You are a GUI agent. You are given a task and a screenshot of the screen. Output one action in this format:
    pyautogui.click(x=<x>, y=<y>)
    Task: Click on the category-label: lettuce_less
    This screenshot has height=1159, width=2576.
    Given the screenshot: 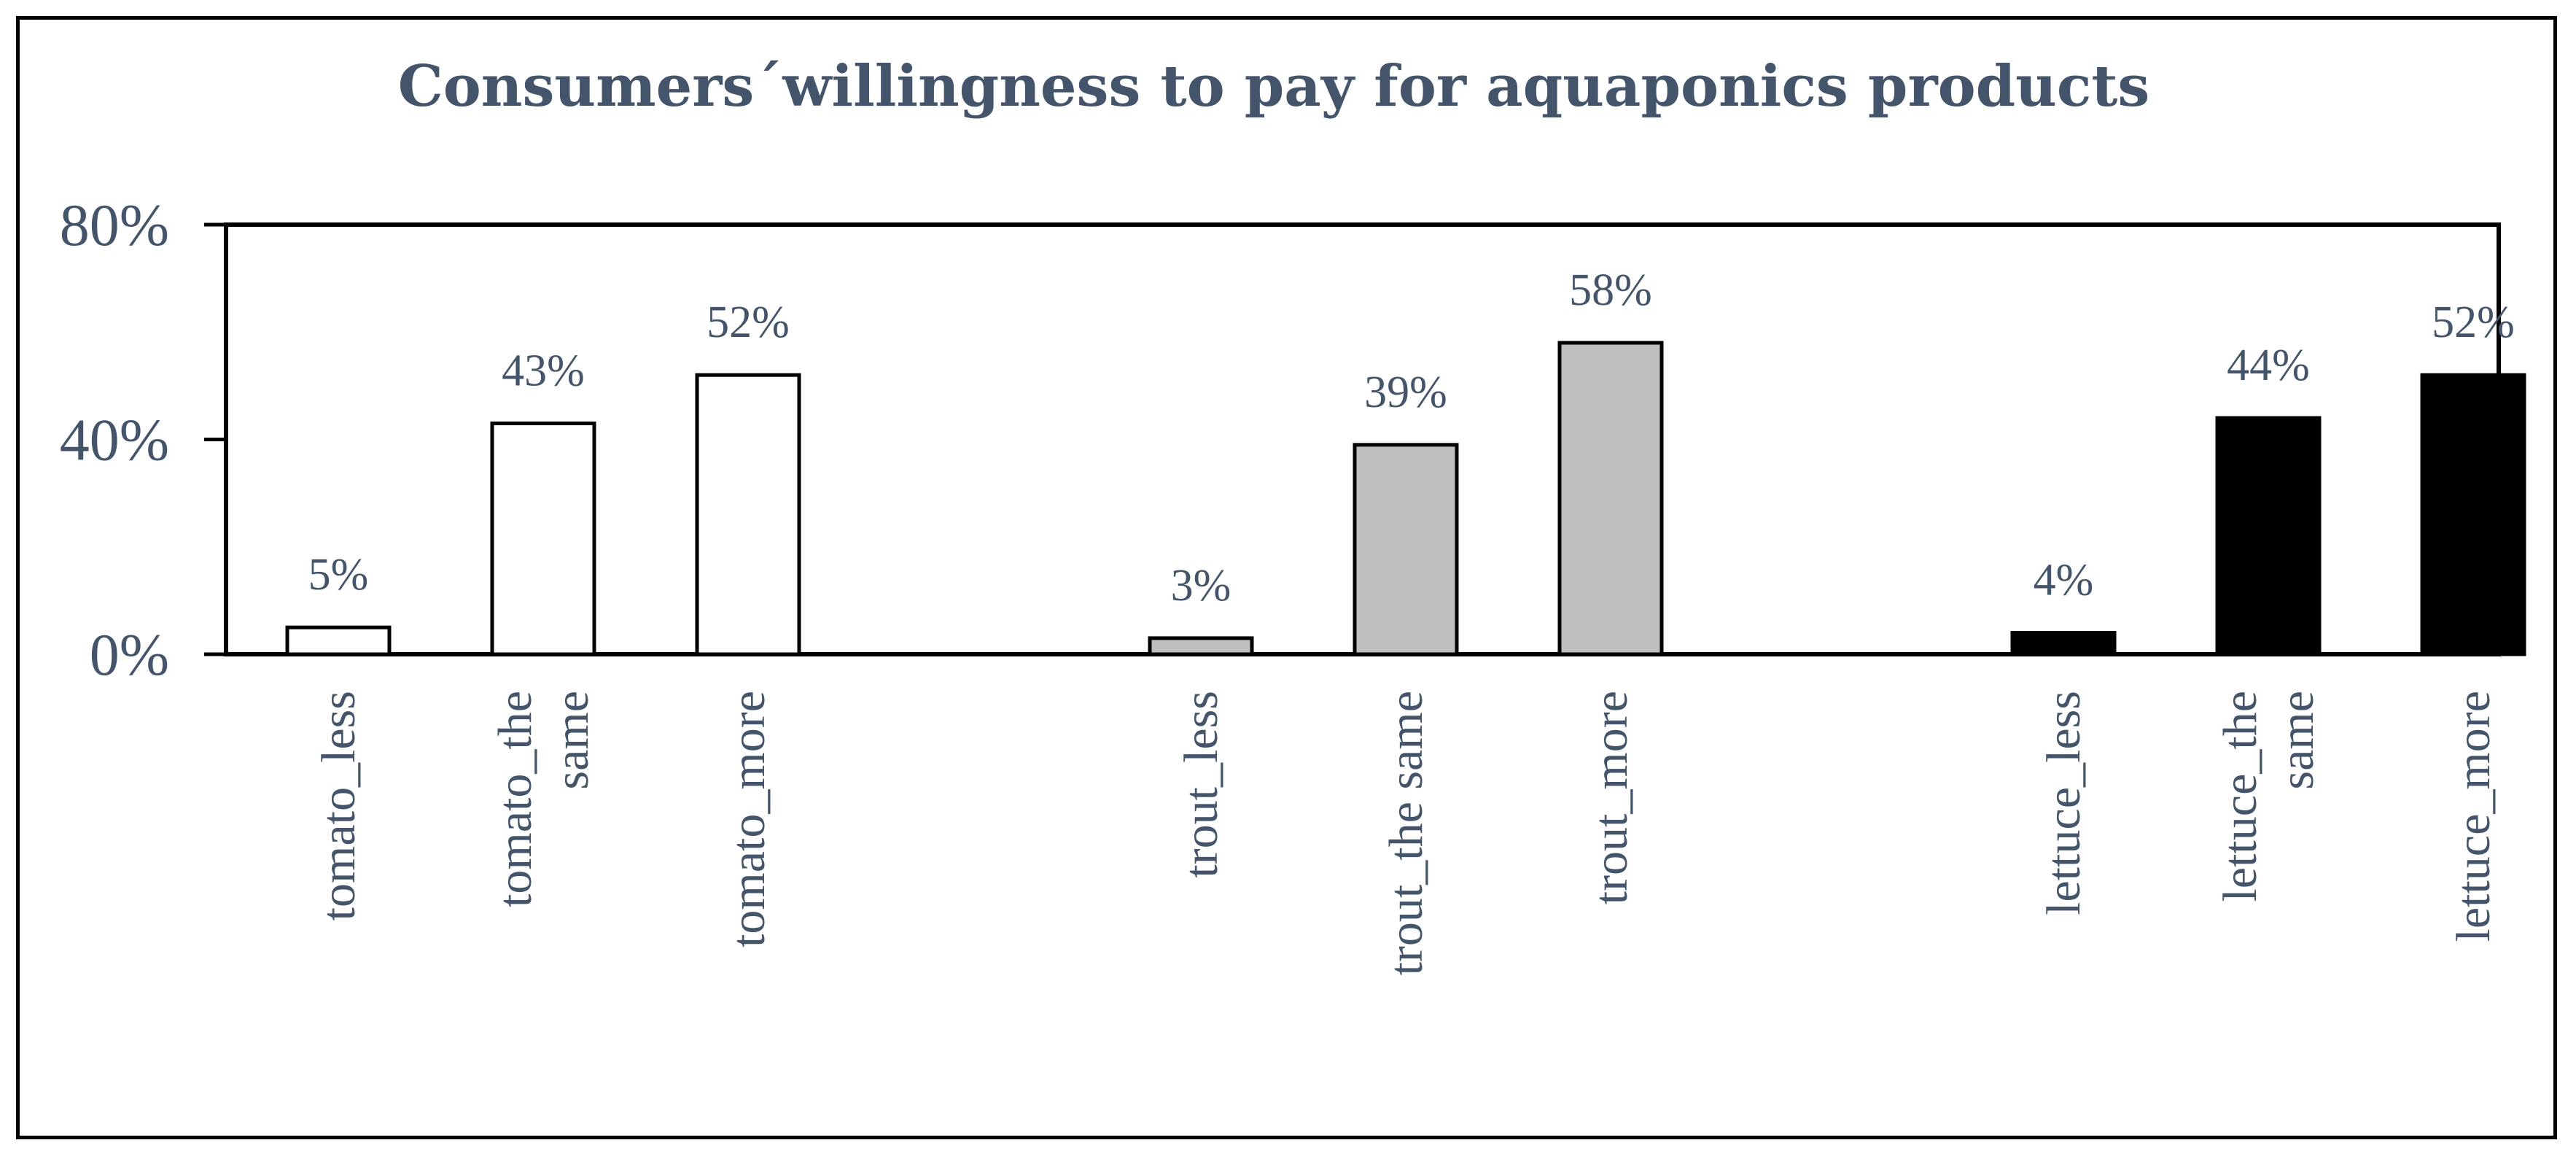 What is the action you would take?
    pyautogui.click(x=2063, y=803)
    